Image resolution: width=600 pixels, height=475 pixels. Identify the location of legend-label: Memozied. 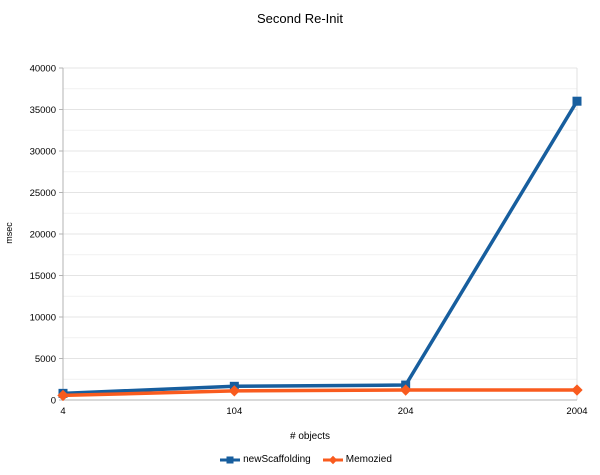
(368, 459).